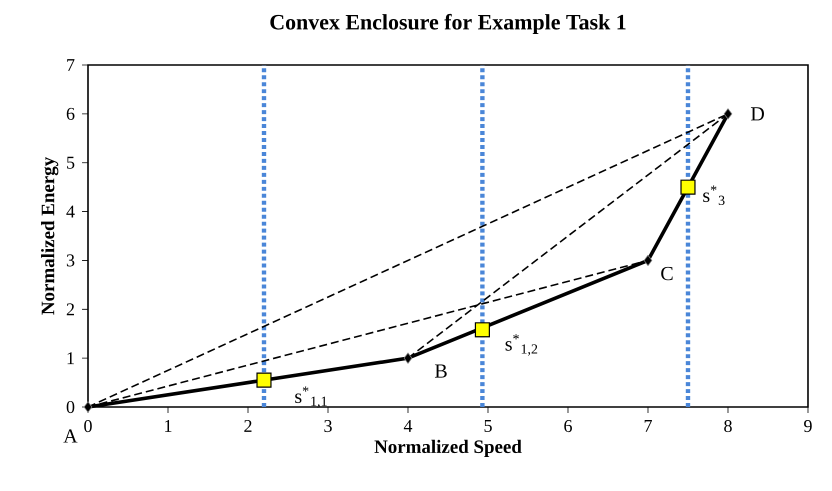 The image size is (832, 491). I want to click on x-tick-label: 6, so click(568, 426).